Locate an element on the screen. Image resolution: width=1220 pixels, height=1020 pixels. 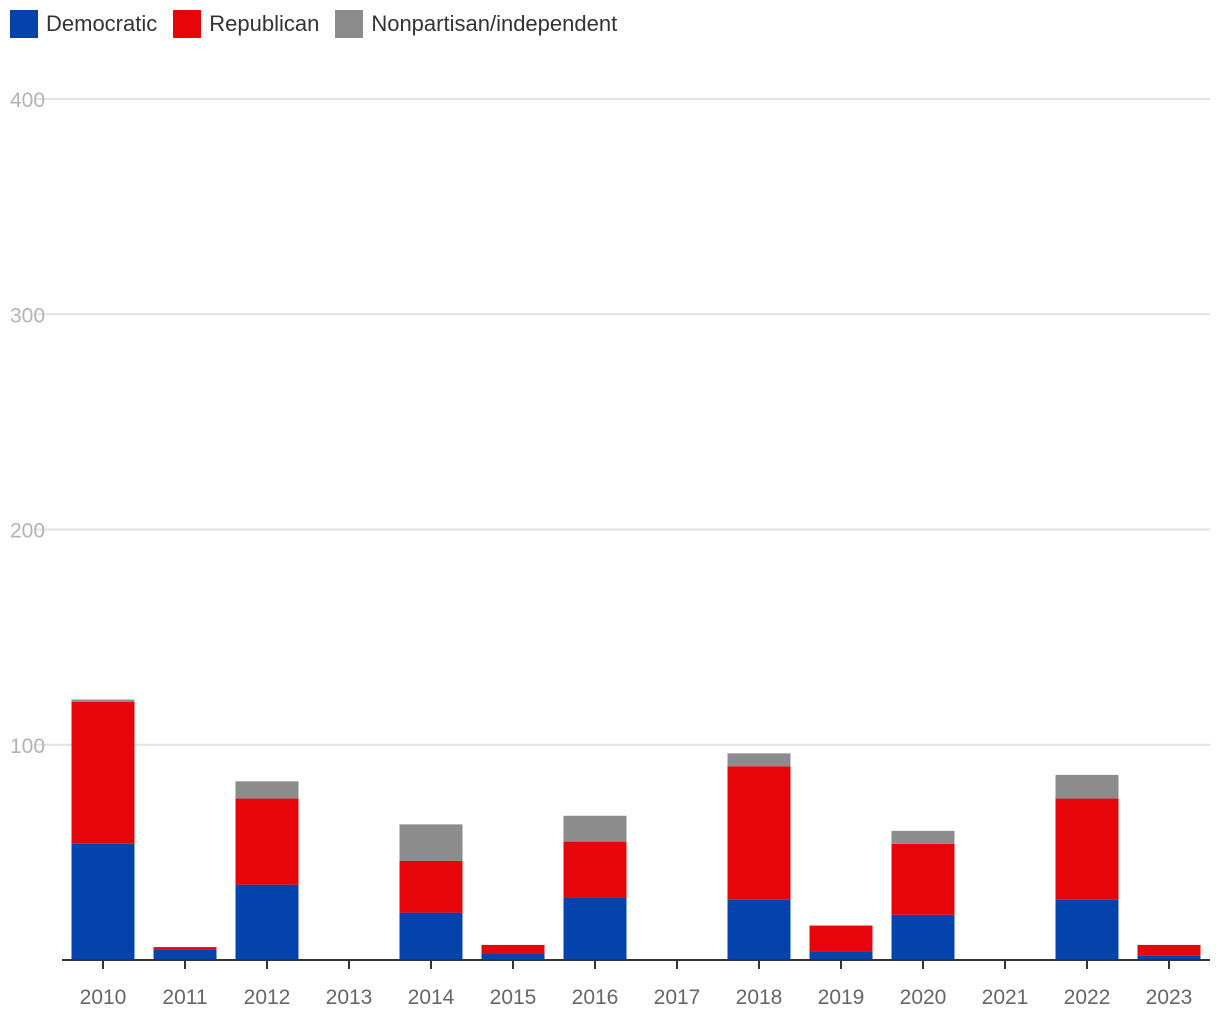
bar-nonpartisan-2018 is located at coordinates (759, 760).